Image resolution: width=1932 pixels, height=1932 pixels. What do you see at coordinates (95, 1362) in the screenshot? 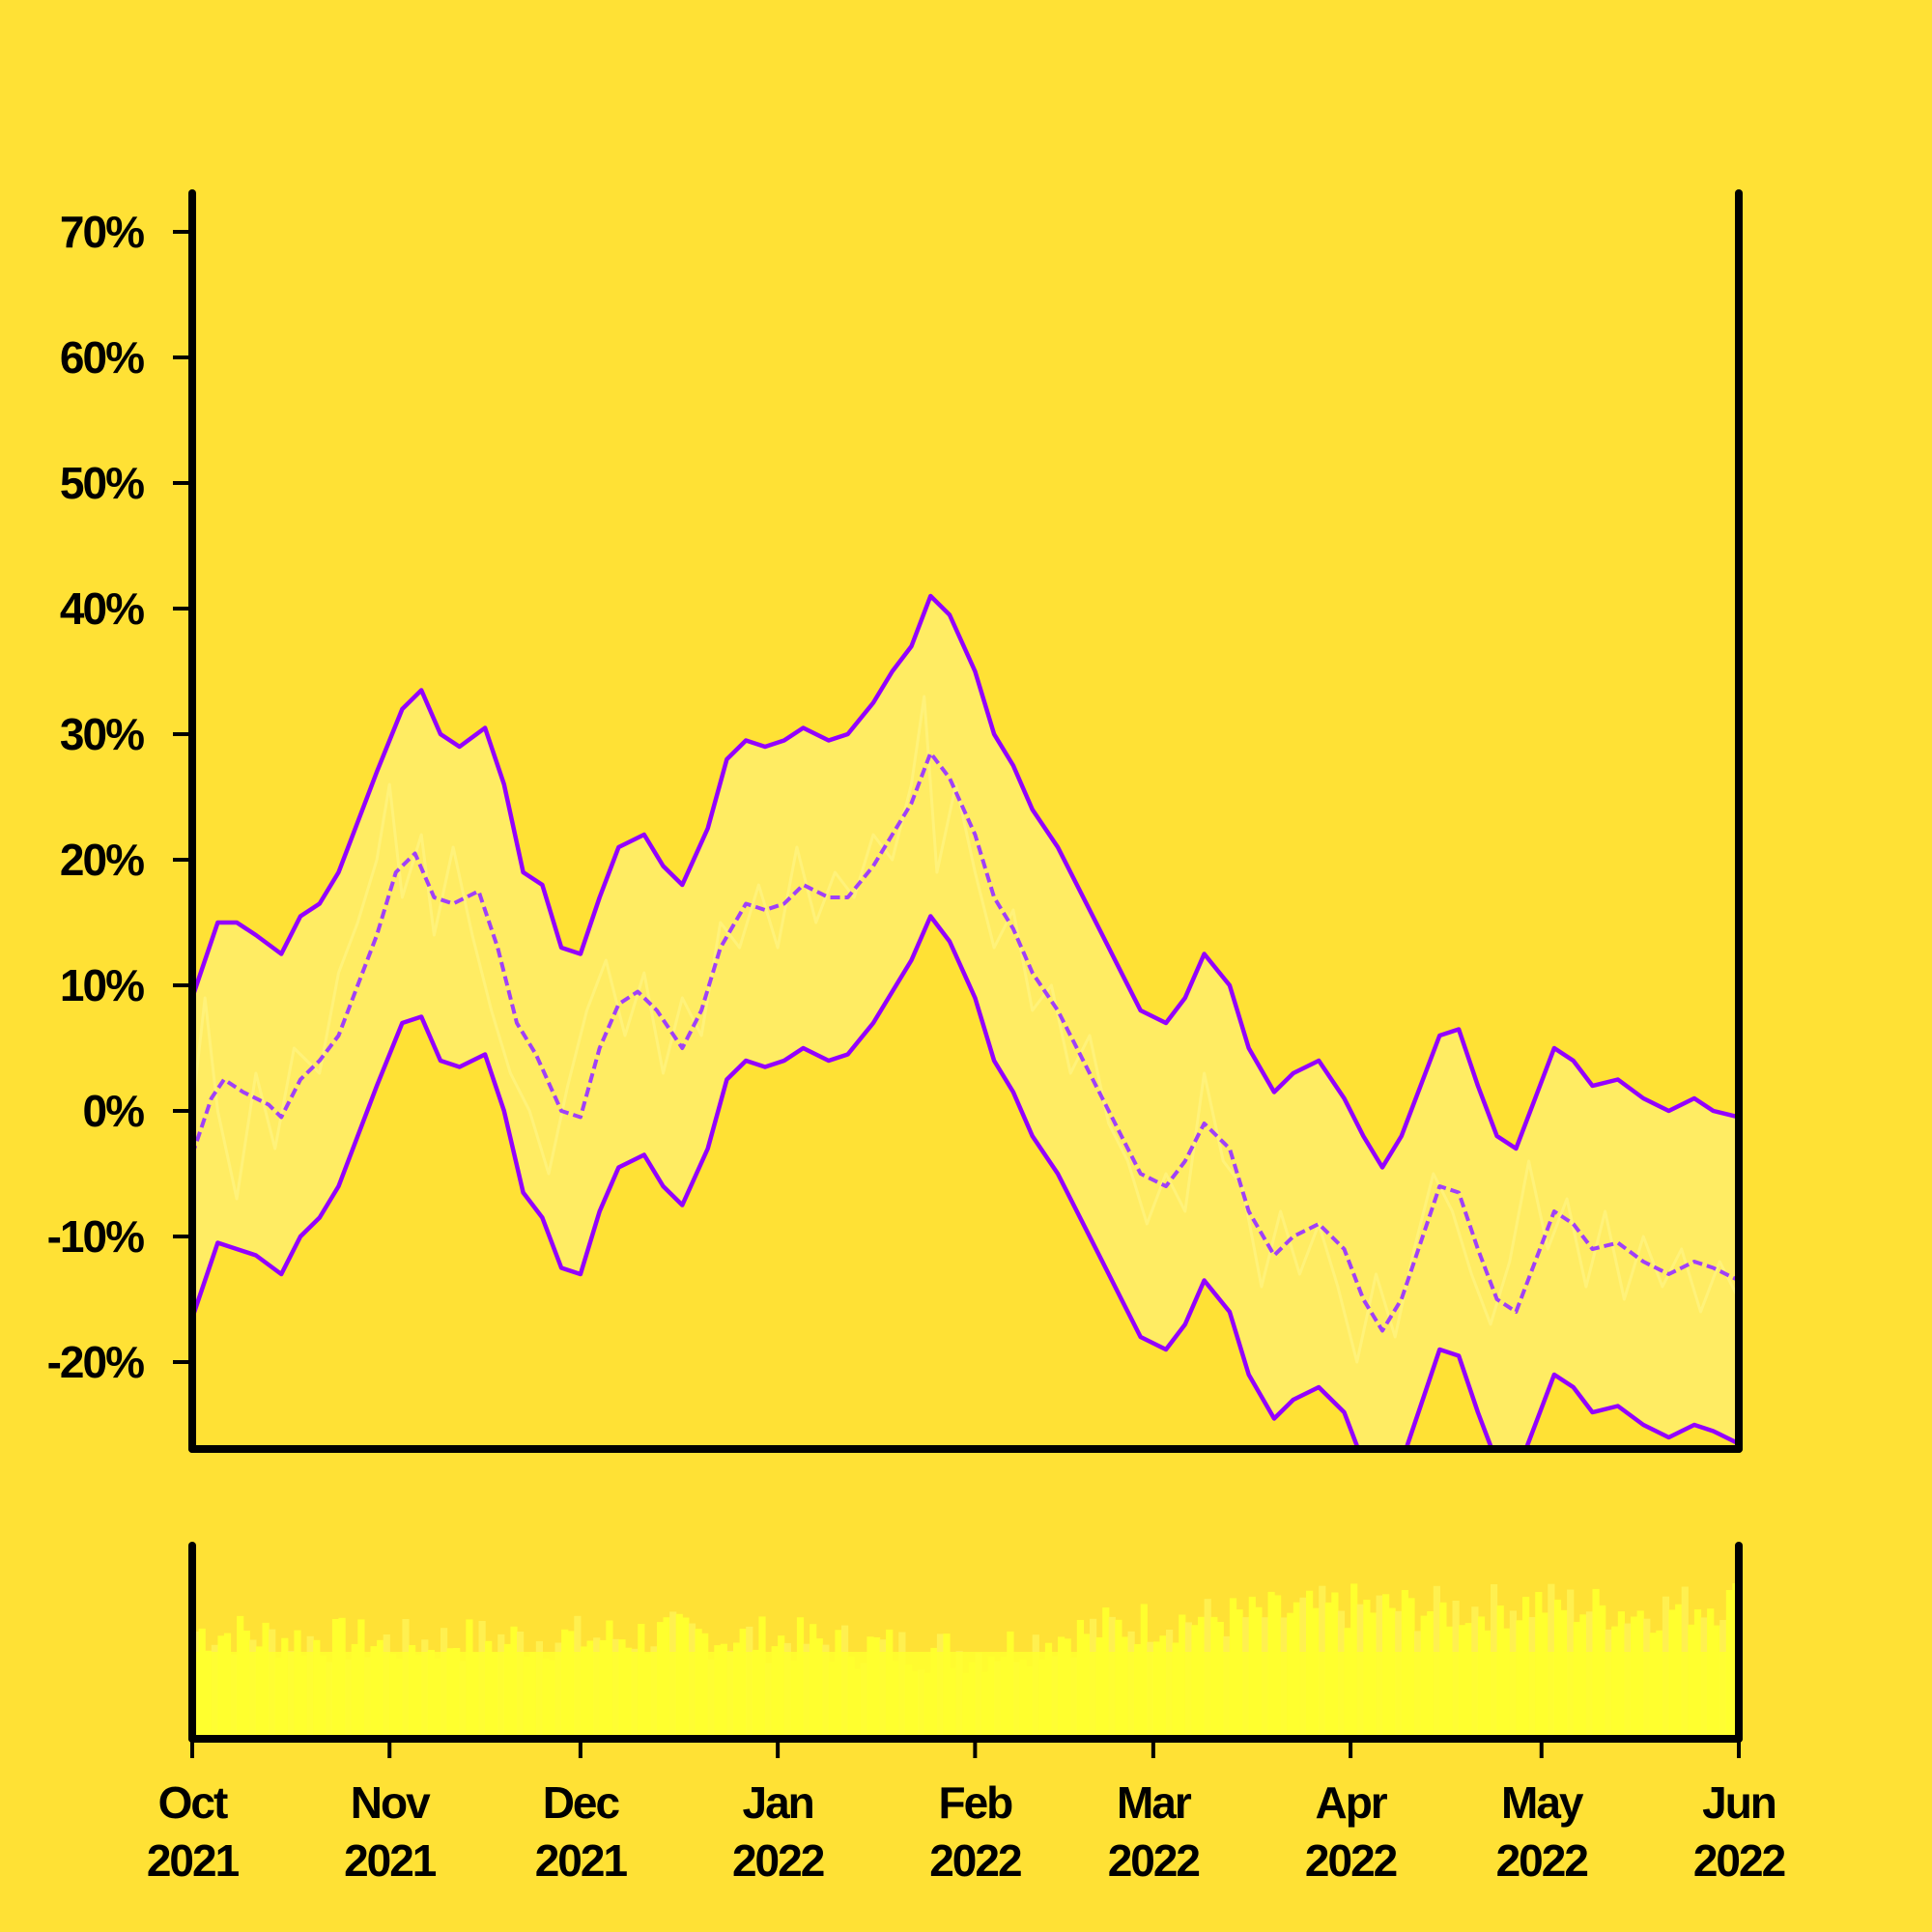
I see `y-tick-label: -20%` at bounding box center [95, 1362].